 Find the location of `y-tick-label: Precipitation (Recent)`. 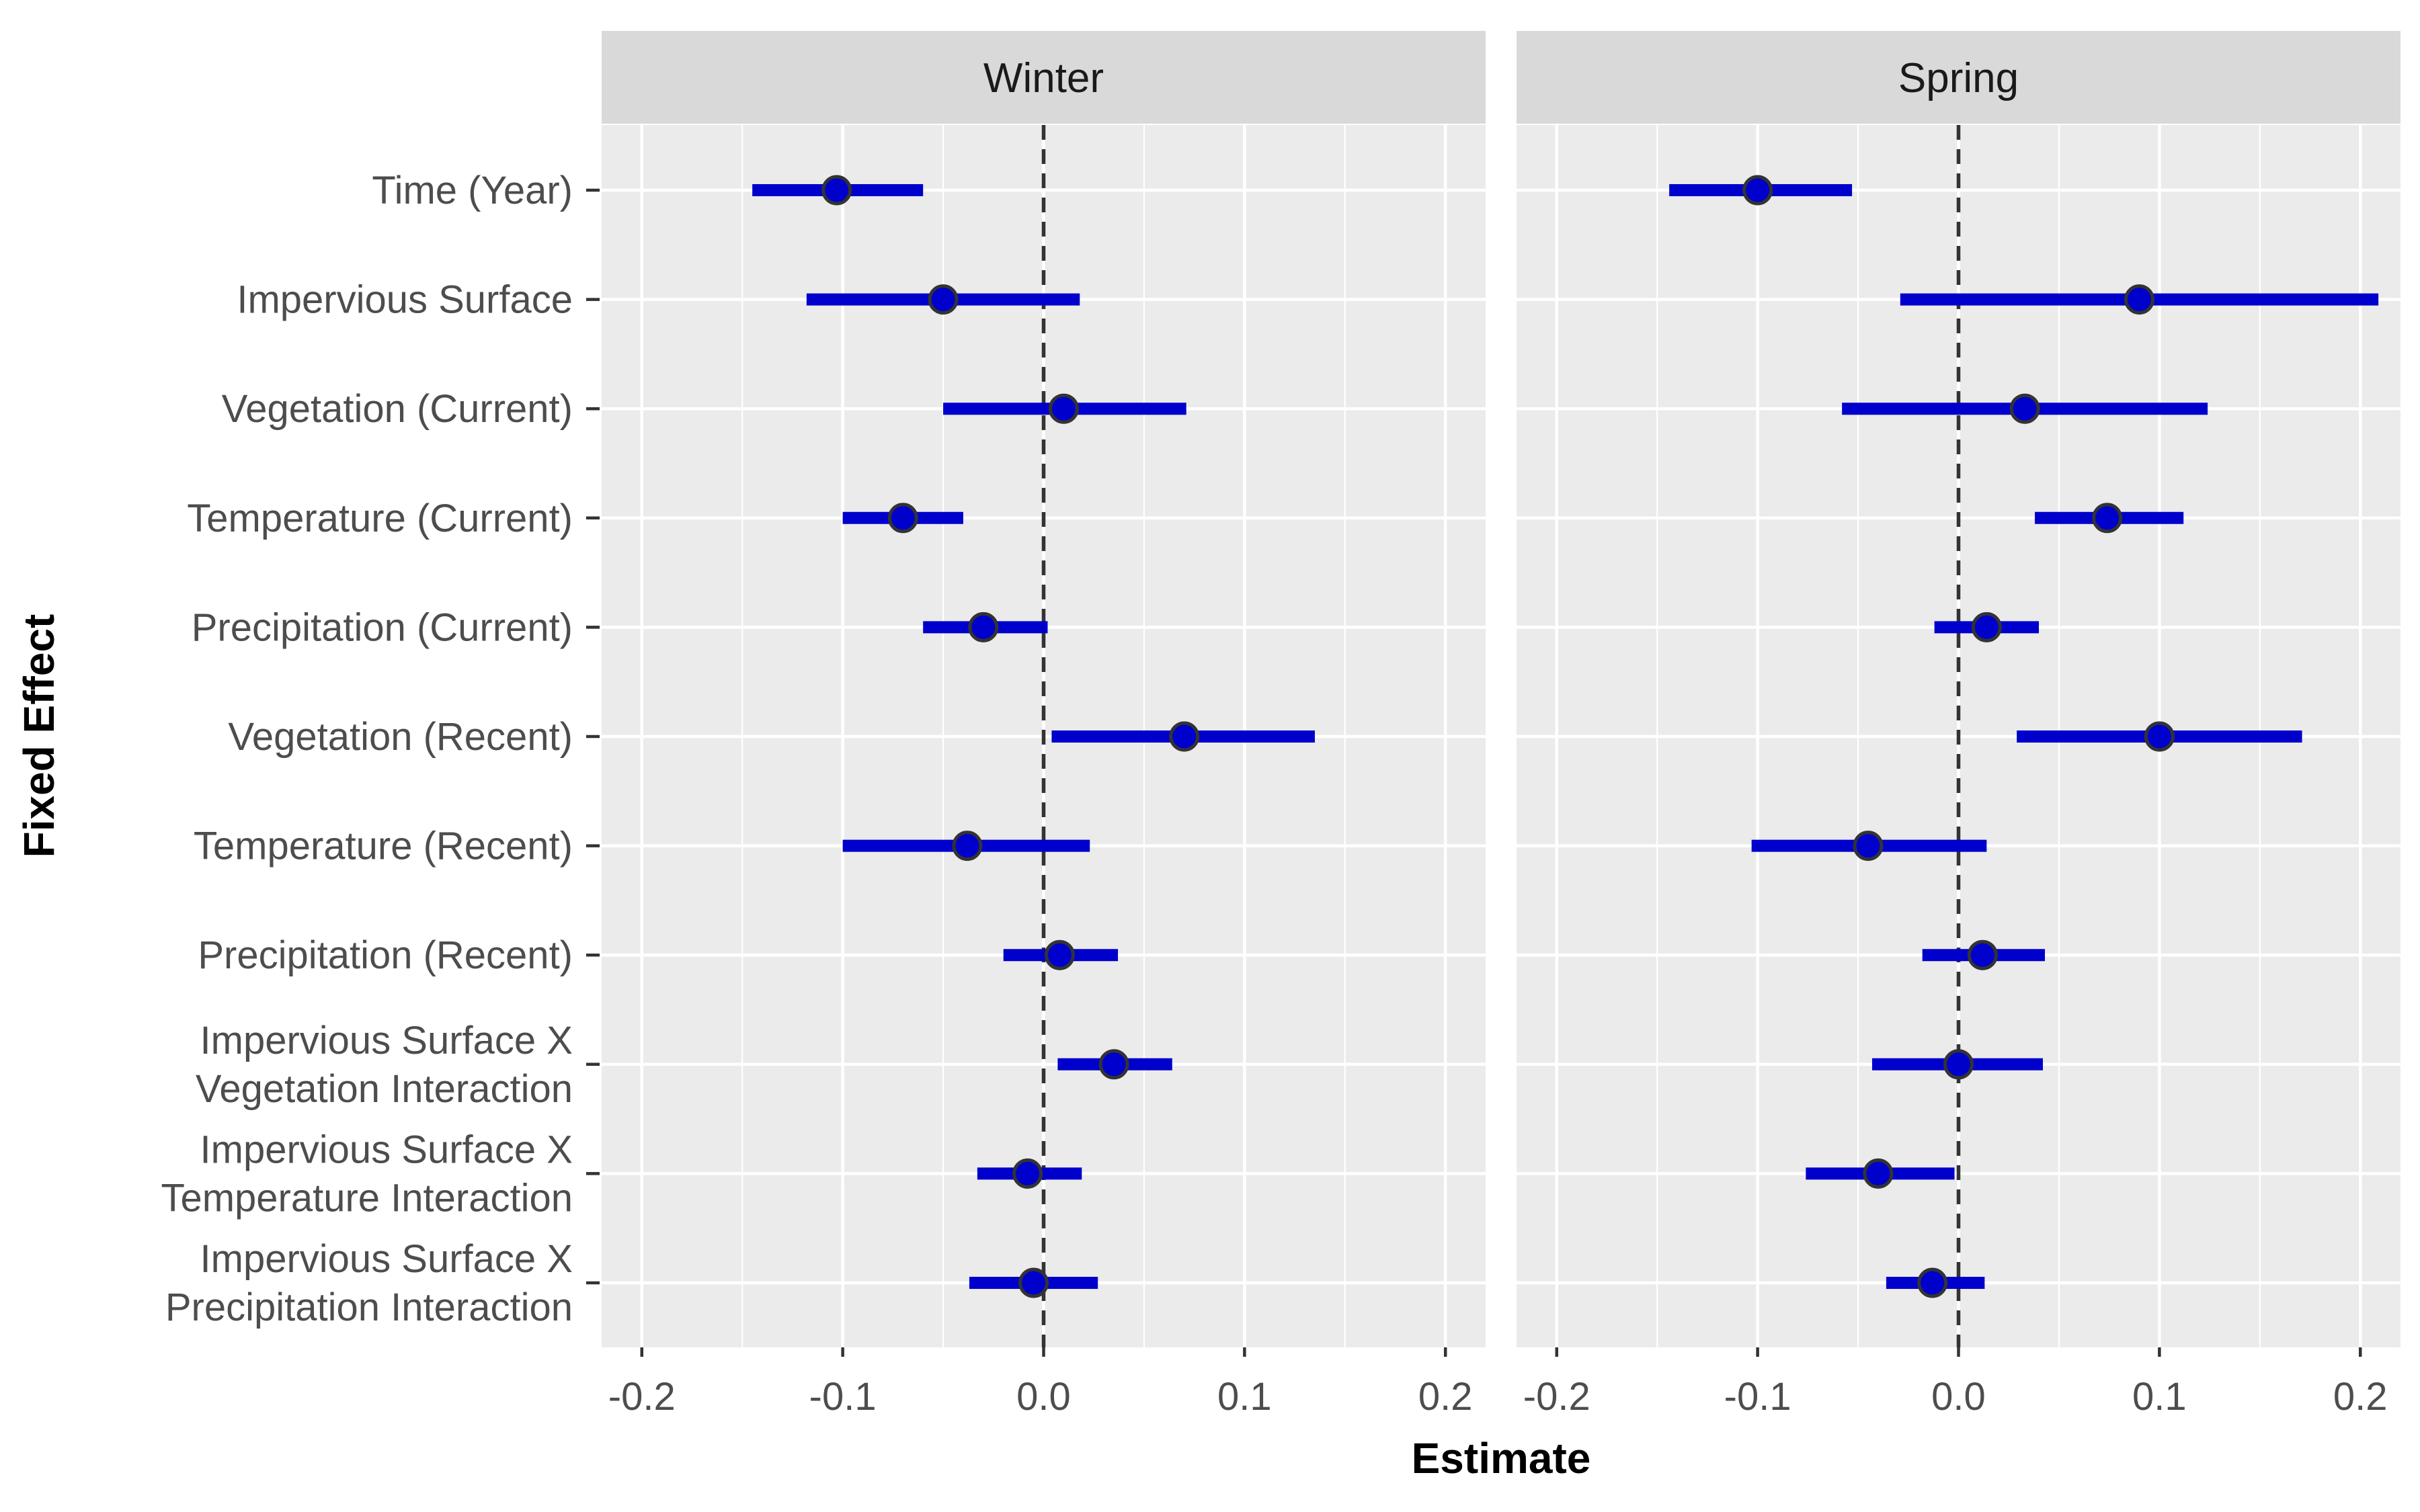

y-tick-label: Precipitation (Recent) is located at coordinates (386, 955).